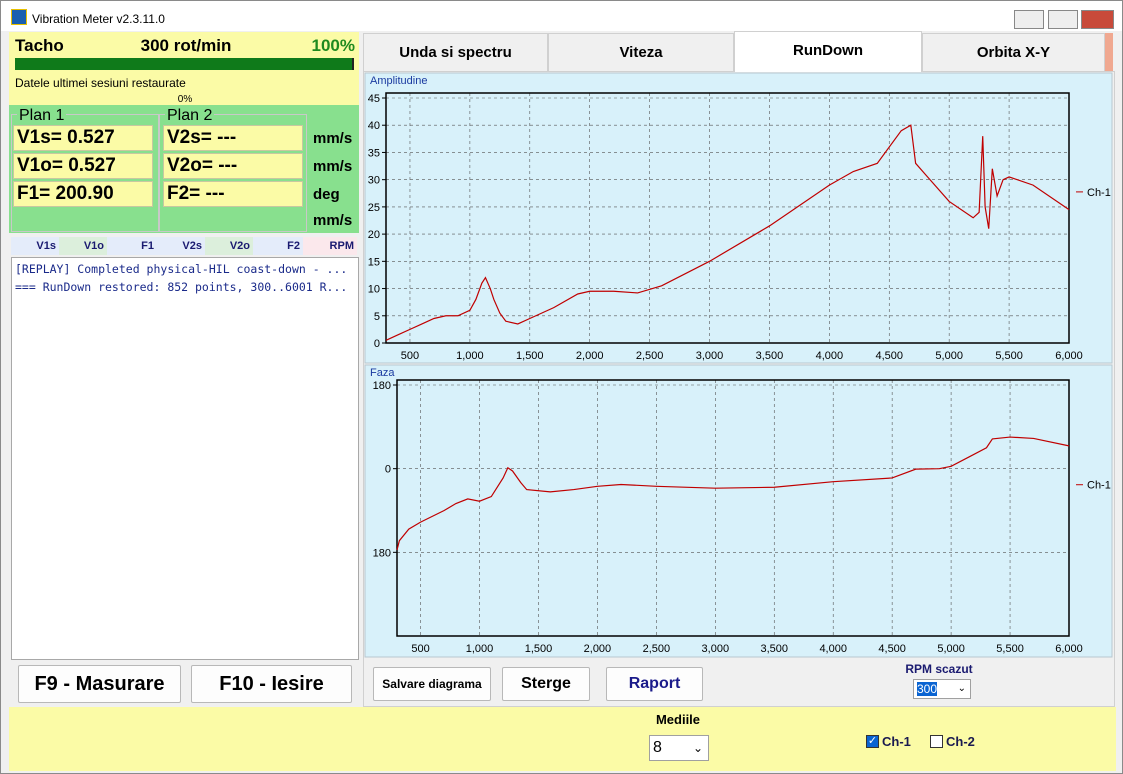 The height and width of the screenshot is (774, 1123). What do you see at coordinates (233, 166) in the screenshot?
I see `plan-value: V2o= ---` at bounding box center [233, 166].